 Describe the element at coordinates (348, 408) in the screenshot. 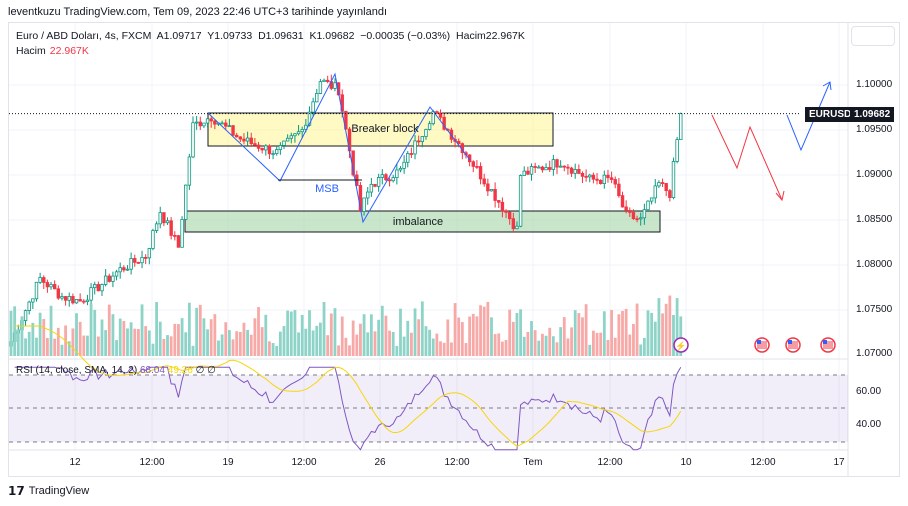

I see `rsi-line` at that location.